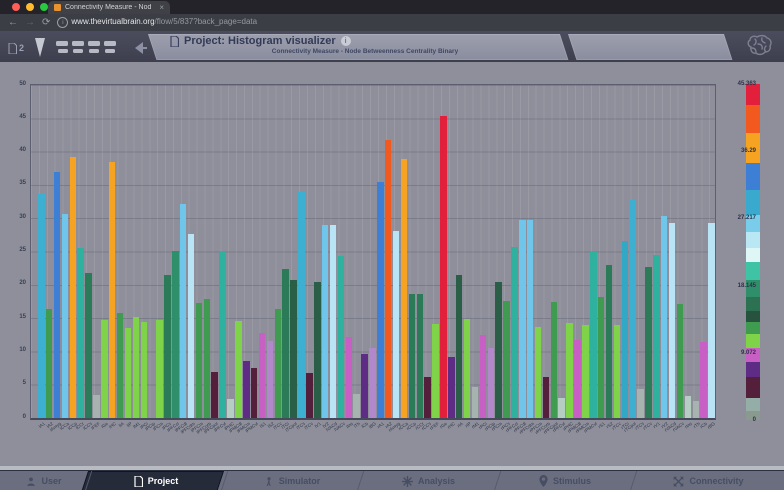 Image resolution: width=784 pixels, height=490 pixels. I want to click on window-minimize-button, so click(30, 7).